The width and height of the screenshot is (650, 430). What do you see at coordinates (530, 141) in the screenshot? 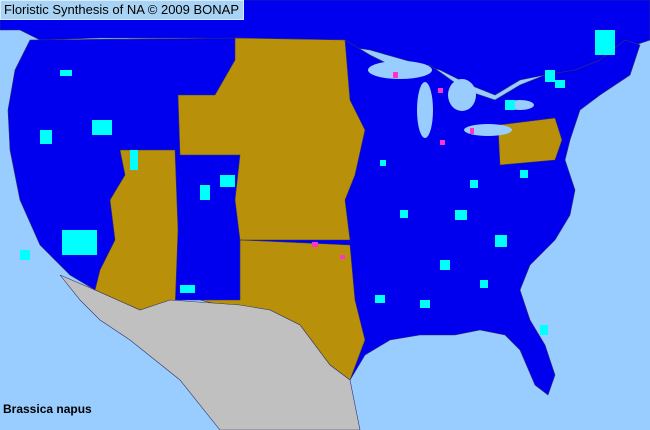
I see `state-present-pennsylvania` at bounding box center [530, 141].